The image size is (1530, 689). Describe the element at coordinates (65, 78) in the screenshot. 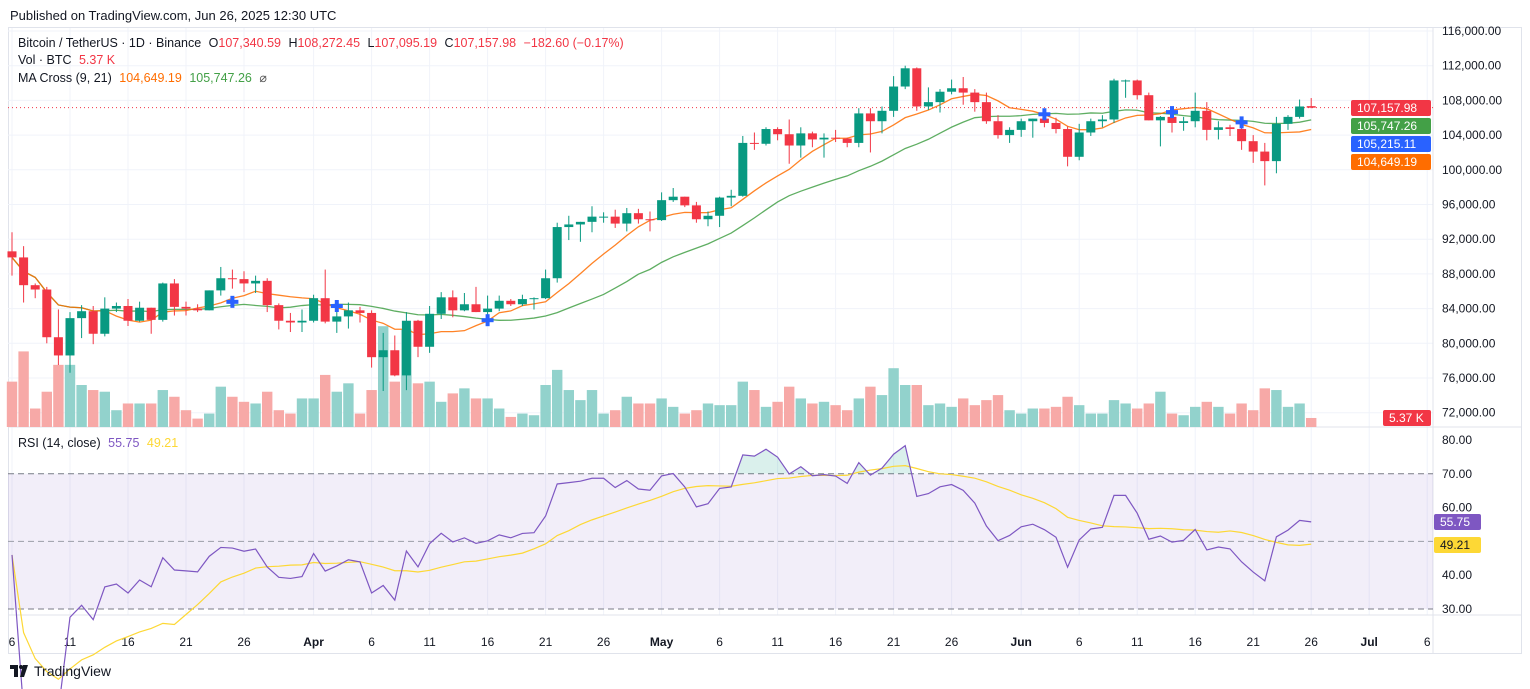

I see `ma-label: MA Cross (9, 21)` at that location.